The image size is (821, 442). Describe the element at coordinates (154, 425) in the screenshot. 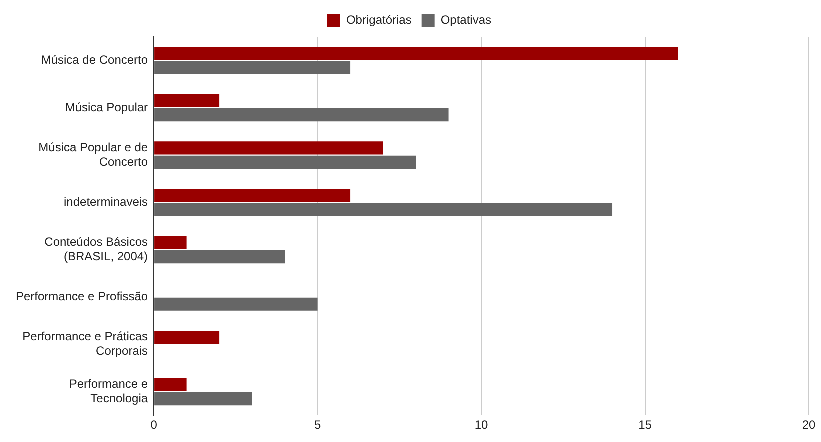

I see `x-tick-label: 0` at that location.